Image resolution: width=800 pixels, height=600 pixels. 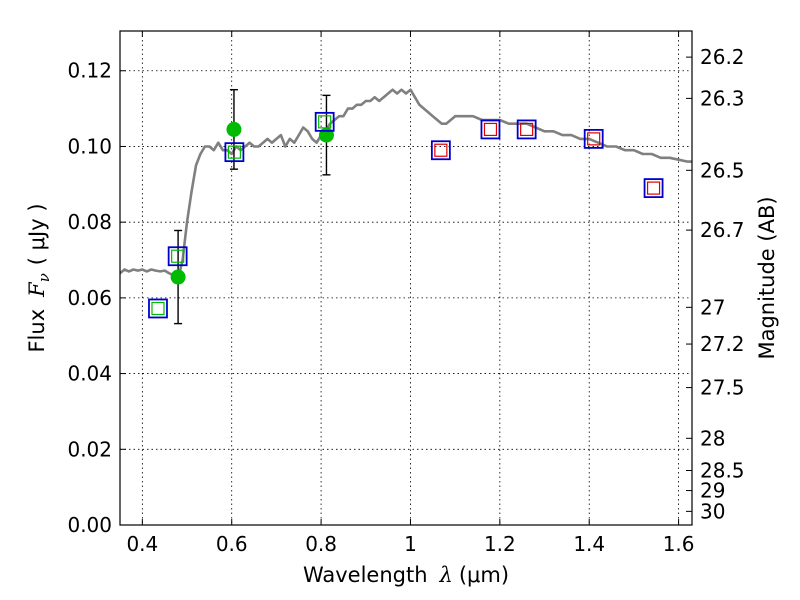 I want to click on magnitude-tick-label: 26.7, so click(x=722, y=230).